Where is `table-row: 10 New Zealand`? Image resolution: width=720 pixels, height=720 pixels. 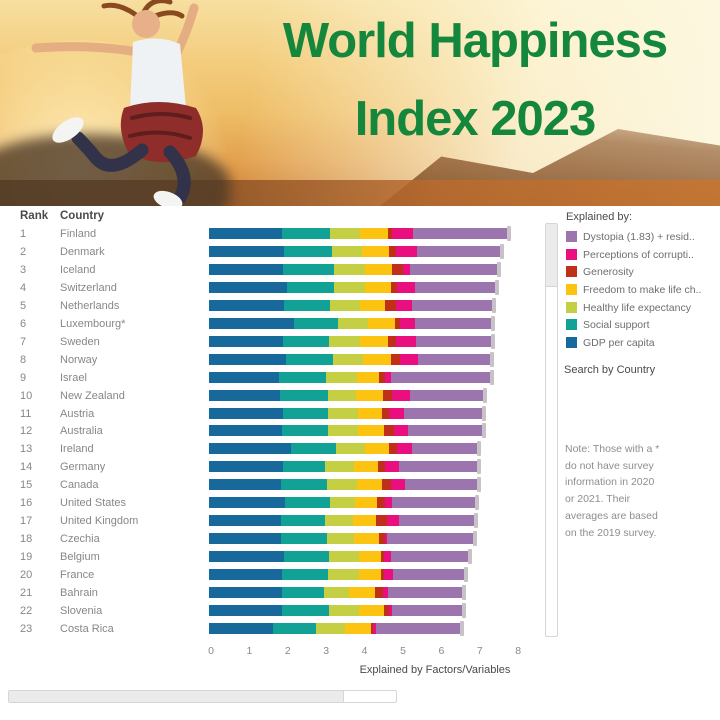 table-row: 10 New Zealand is located at coordinates (272, 397).